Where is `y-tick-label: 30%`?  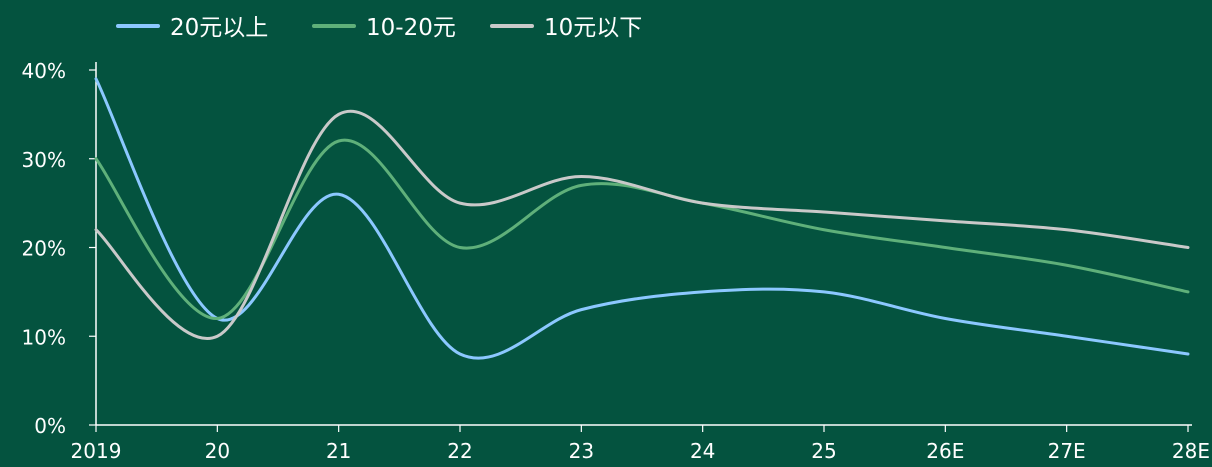 y-tick-label: 30% is located at coordinates (44, 160).